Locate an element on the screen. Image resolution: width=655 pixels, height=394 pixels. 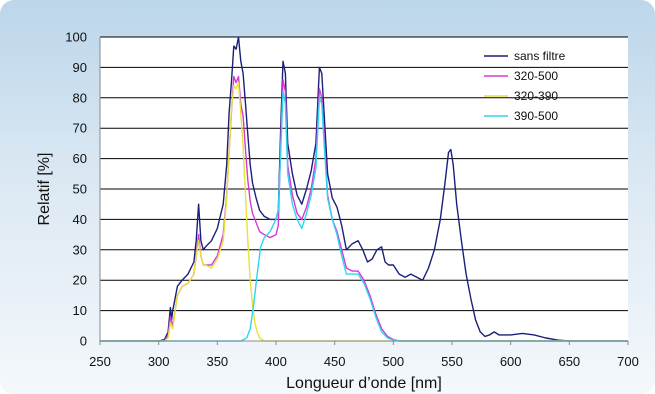
legend-label: sans filtre is located at coordinates (540, 56).